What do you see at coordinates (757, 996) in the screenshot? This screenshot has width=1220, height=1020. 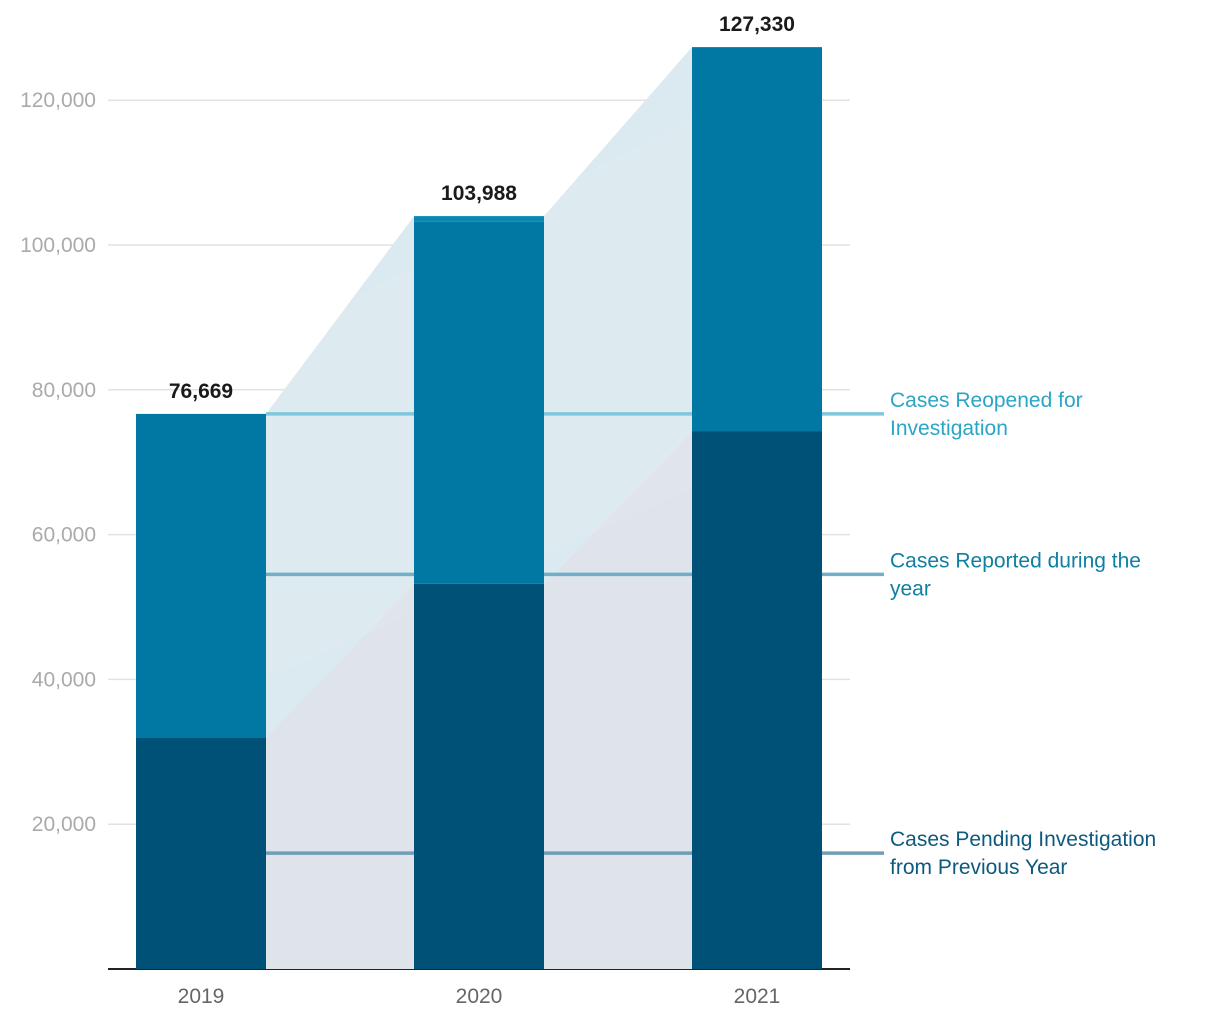 I see `x-tick-label: 2021` at bounding box center [757, 996].